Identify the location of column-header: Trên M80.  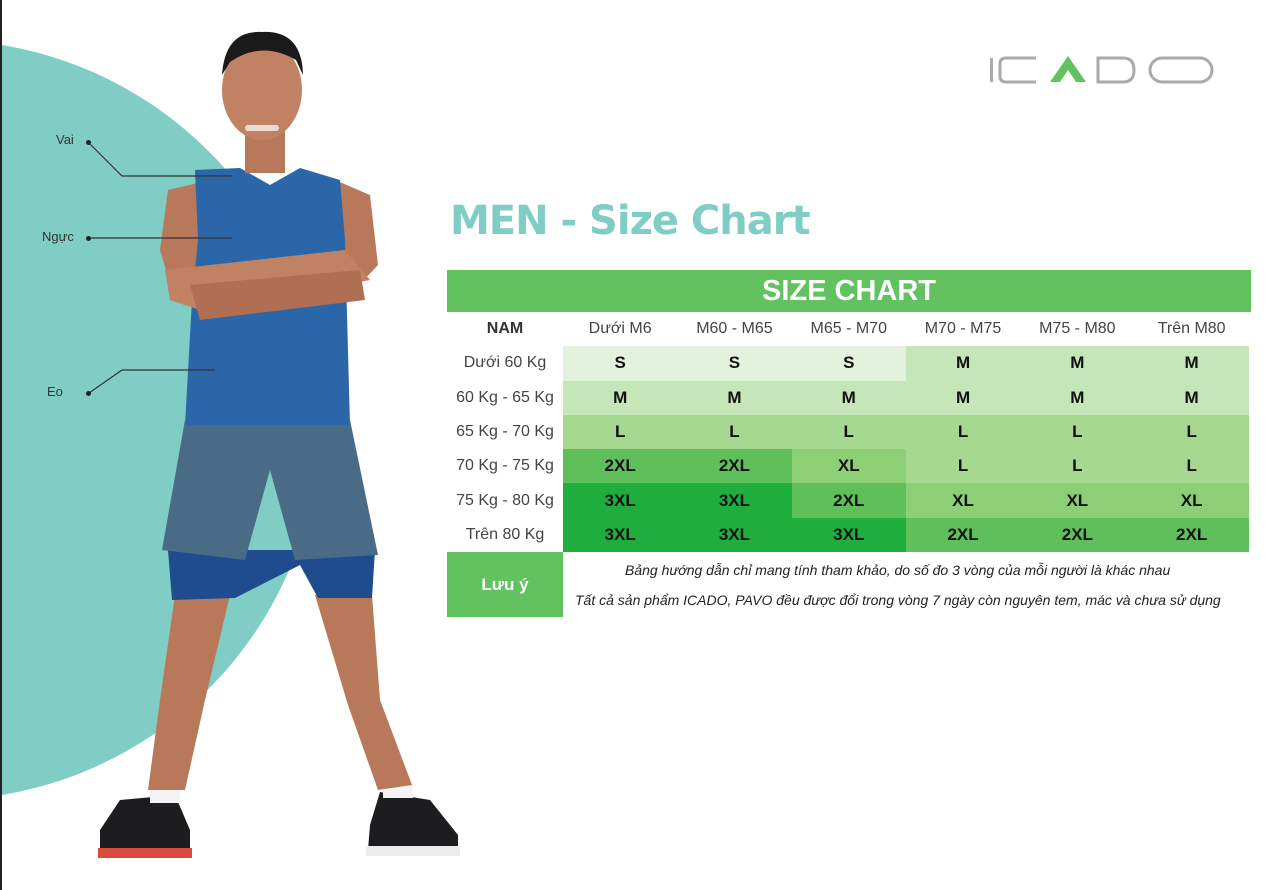
(1191, 329).